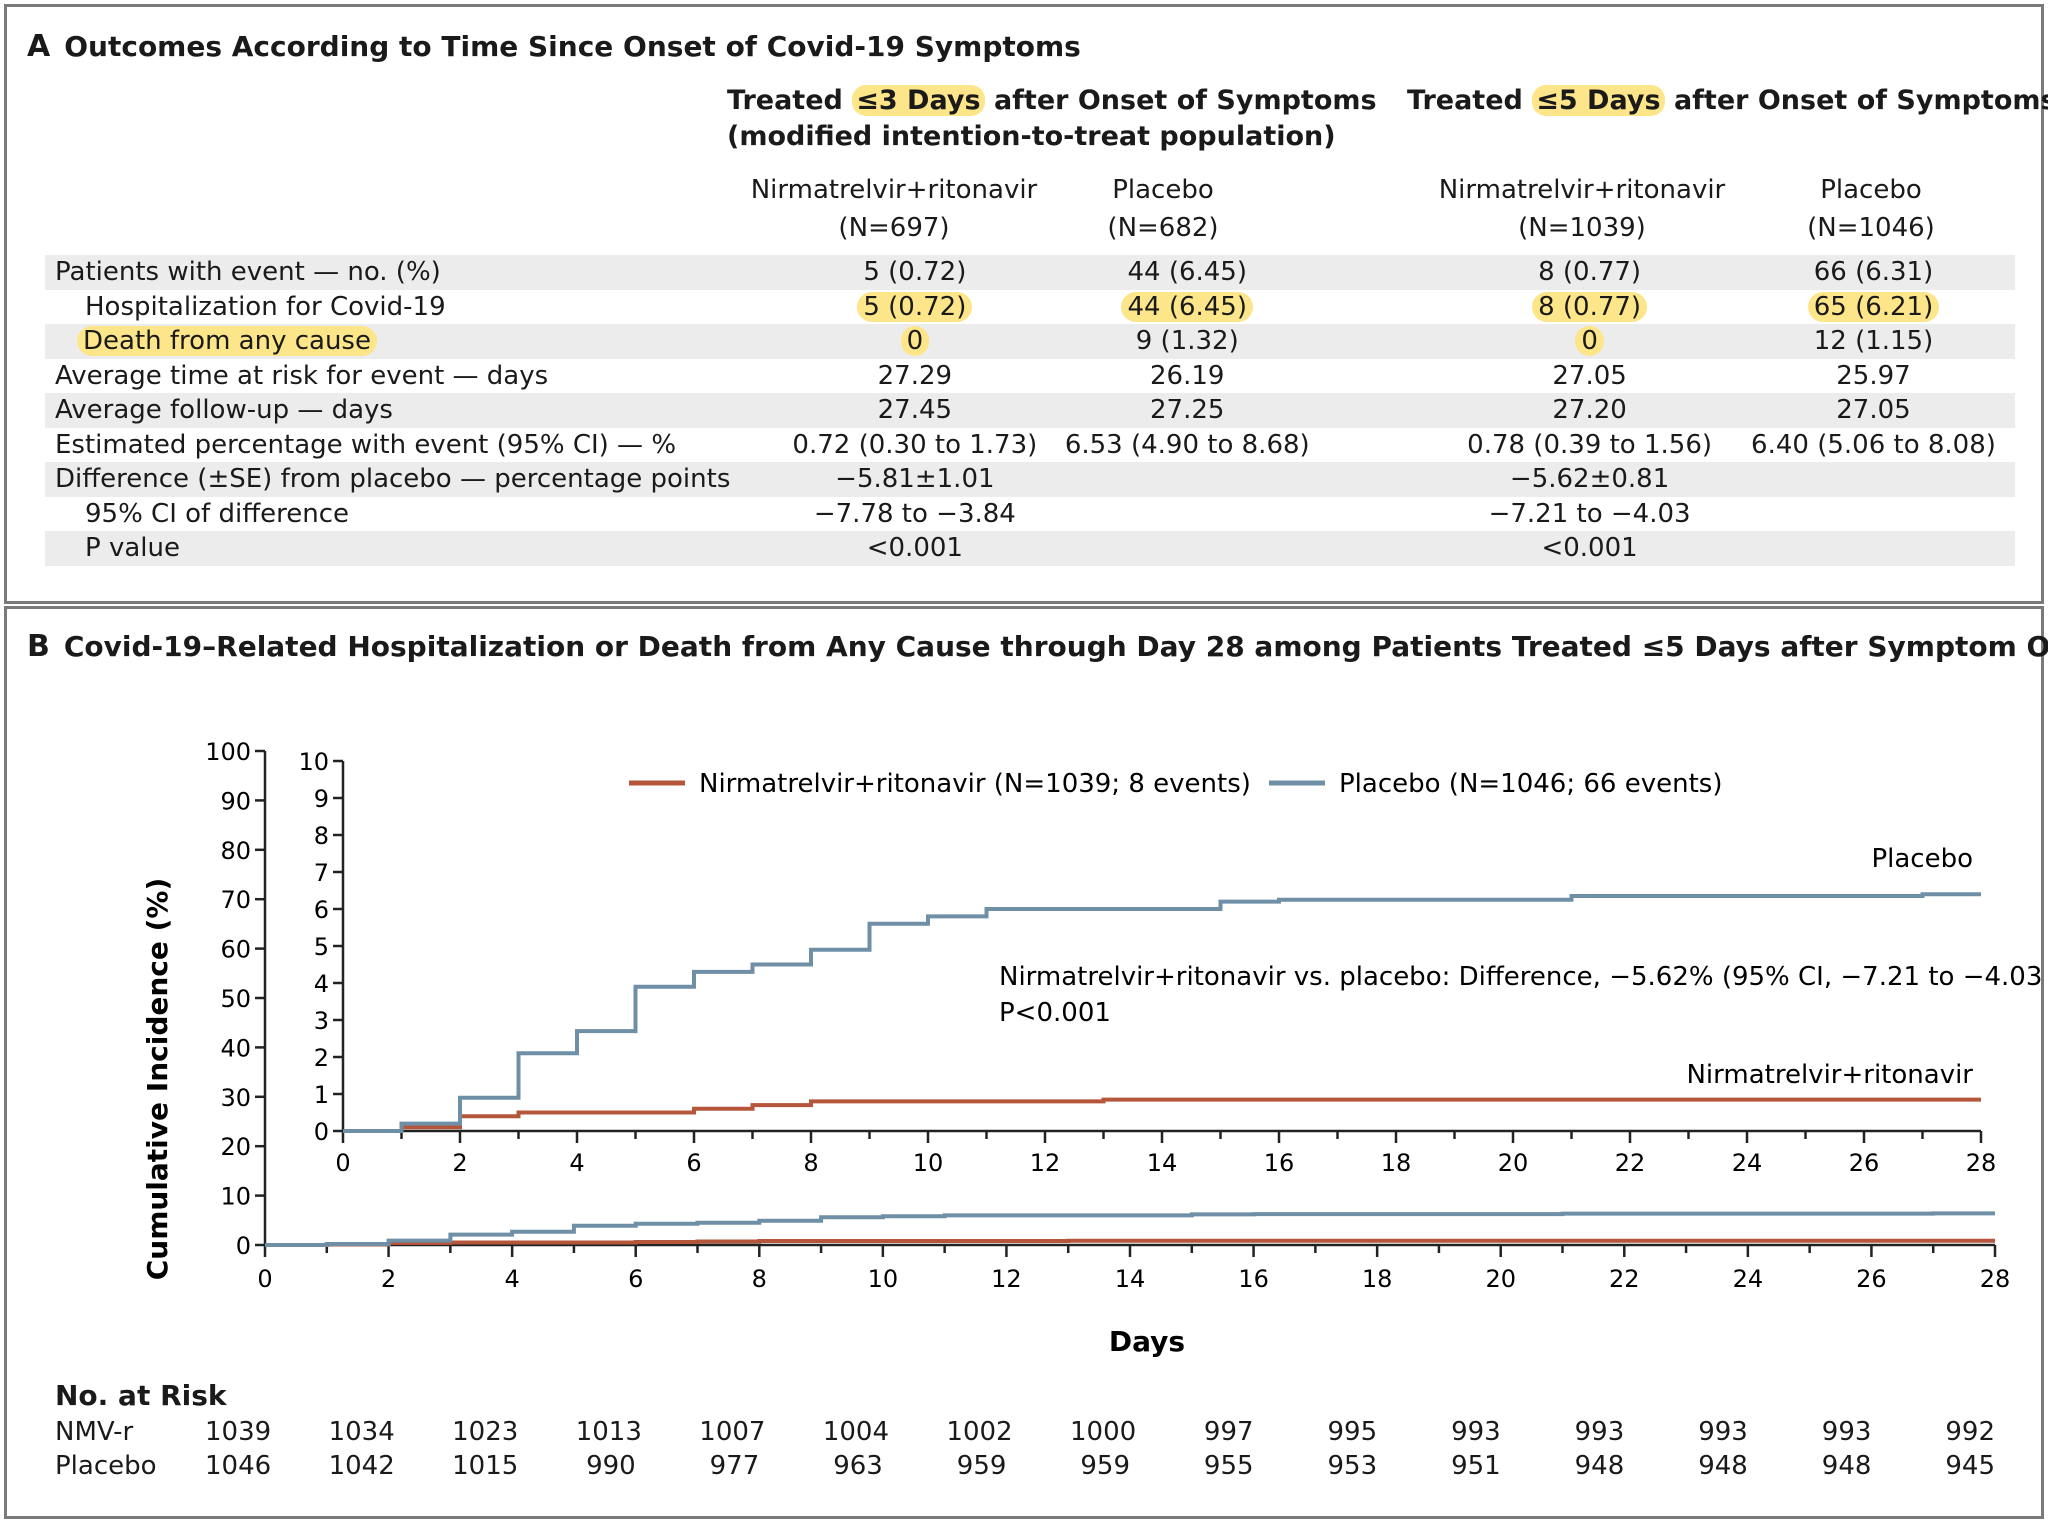 The width and height of the screenshot is (2048, 1523). I want to click on main-y-tick-label: 60, so click(235, 950).